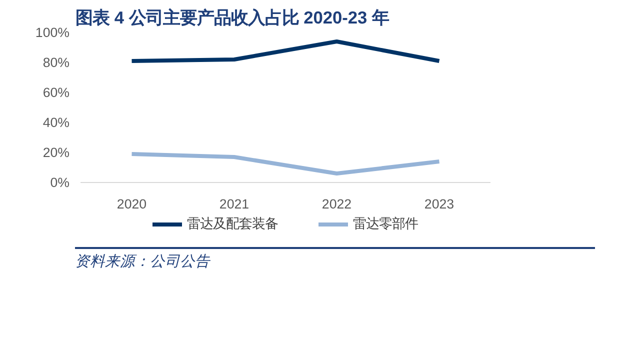 Image resolution: width=618 pixels, height=363 pixels. I want to click on text: 资料来源：公司公告, so click(142, 262).